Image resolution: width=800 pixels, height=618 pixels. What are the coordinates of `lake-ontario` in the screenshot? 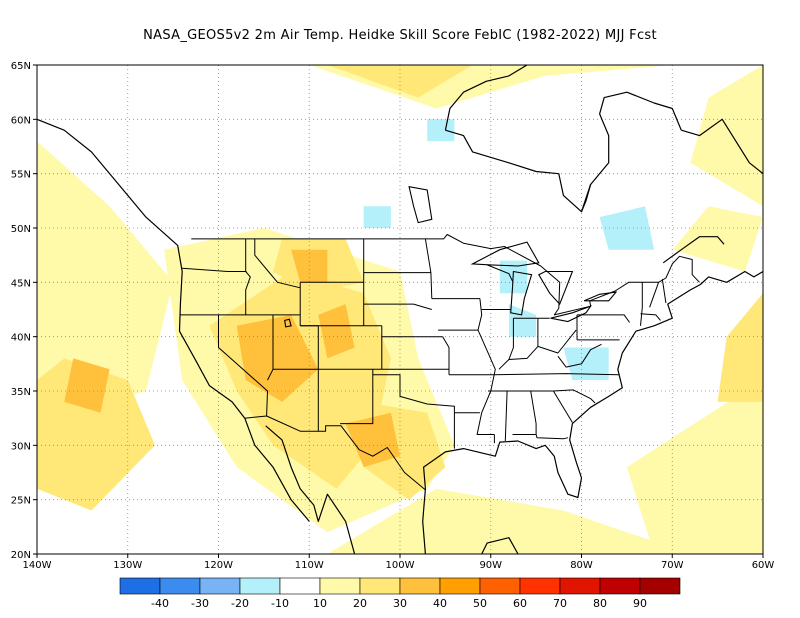 It's located at (600, 296).